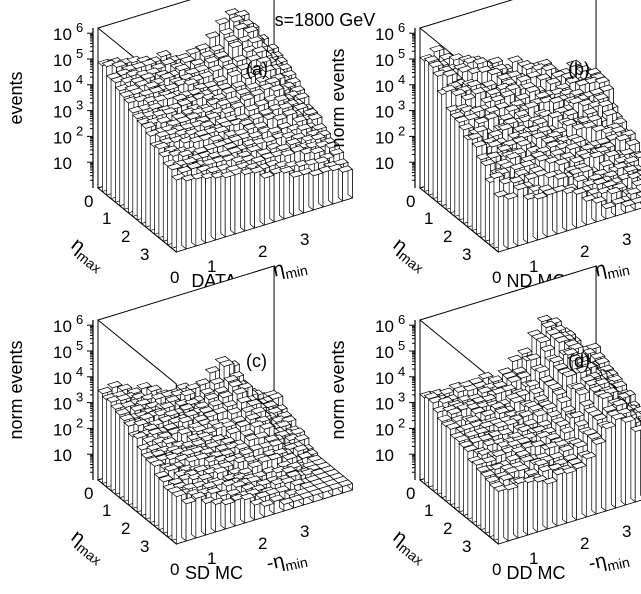 This screenshot has height=594, width=641. Describe the element at coordinates (16, 97) in the screenshot. I see `z-axis-label: events` at that location.